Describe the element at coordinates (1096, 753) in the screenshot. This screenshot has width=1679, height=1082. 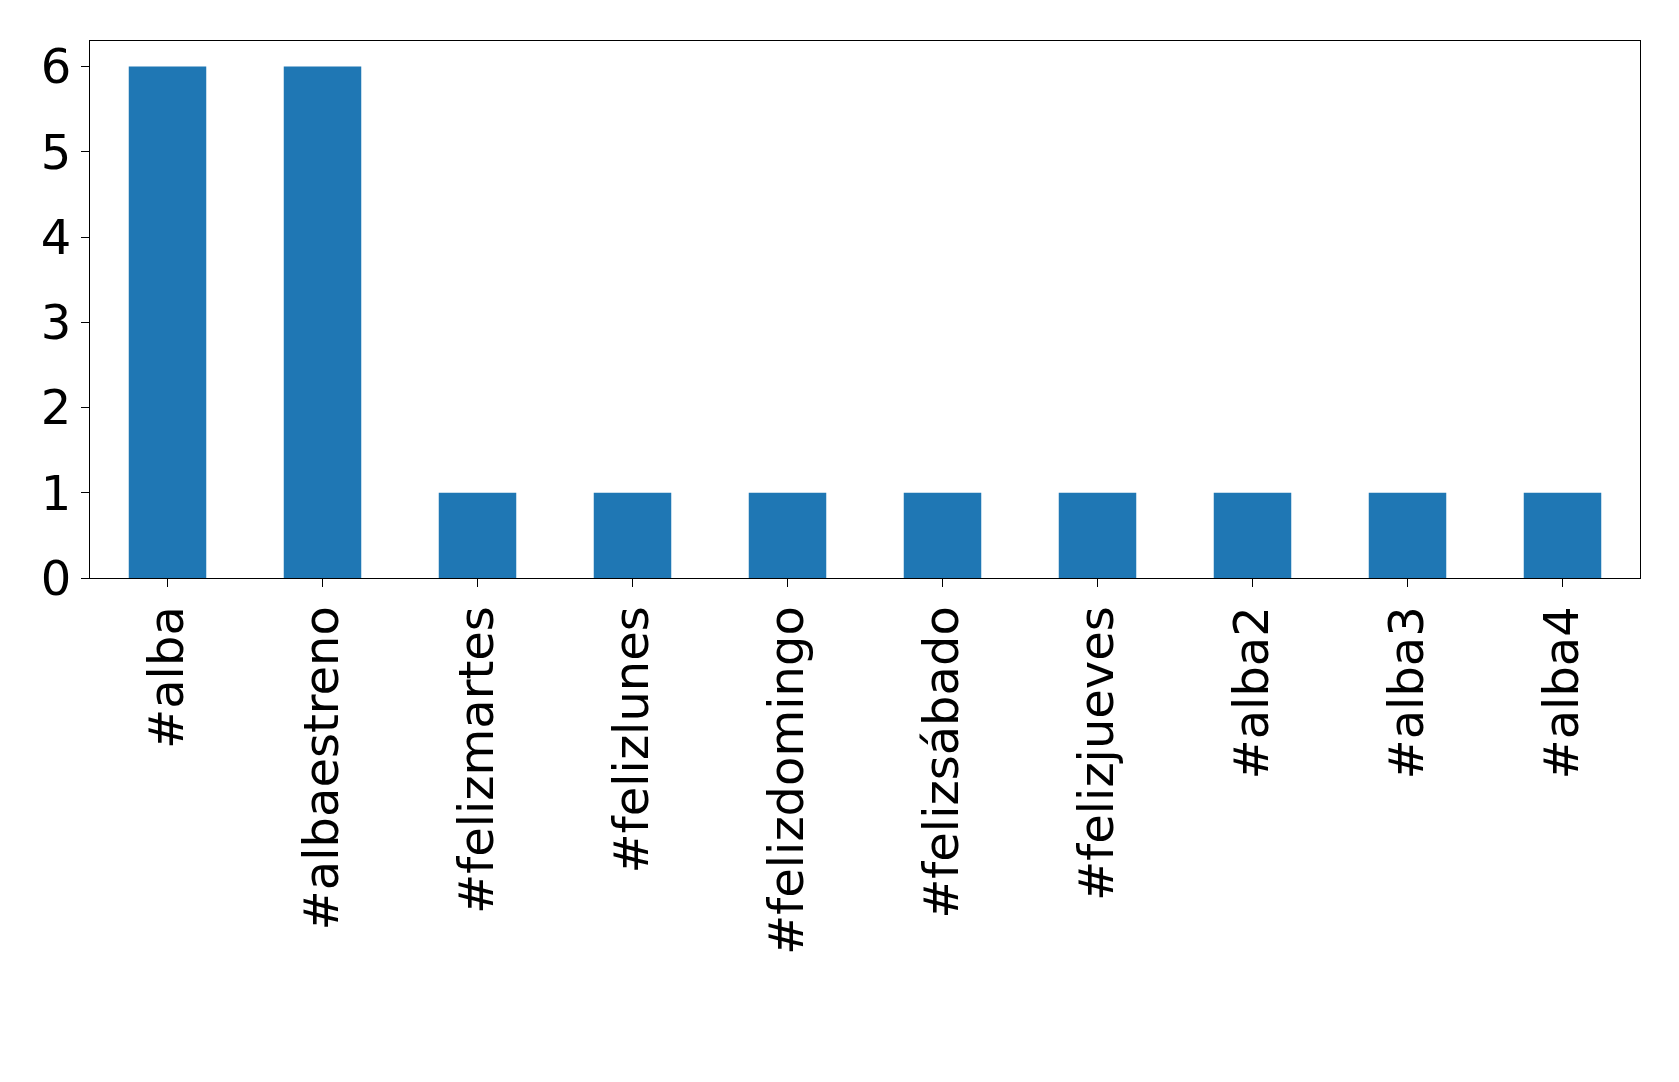
I see `x-tick-label: #felizjueves` at that location.